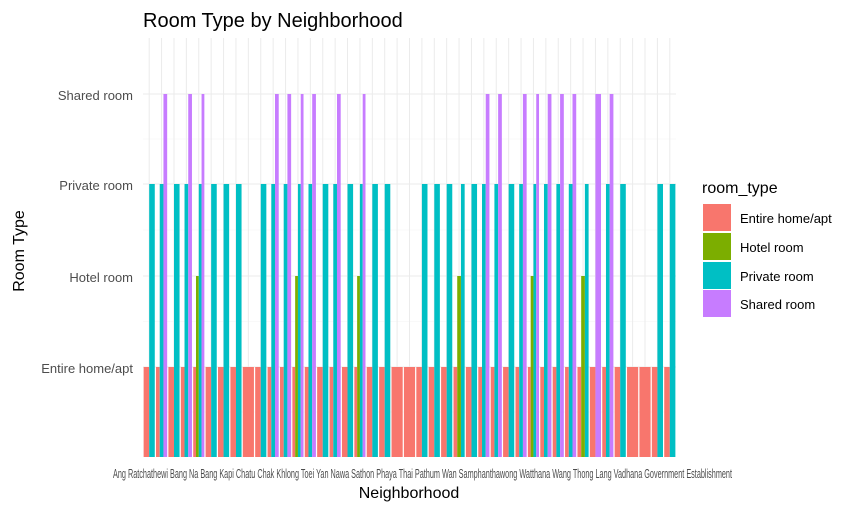 This screenshot has width=862, height=512. Describe the element at coordinates (717, 246) in the screenshot. I see `legend-key-hotel-room` at that location.